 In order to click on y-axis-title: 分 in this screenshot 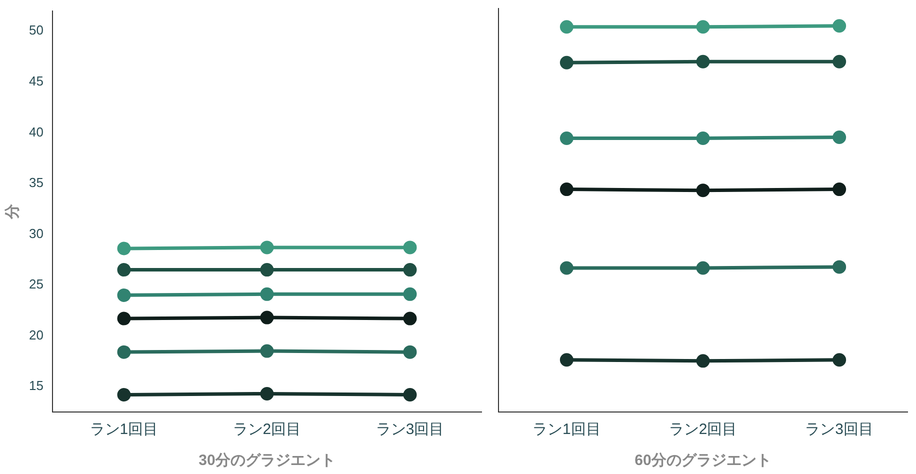, I will do `click(13, 211)`.